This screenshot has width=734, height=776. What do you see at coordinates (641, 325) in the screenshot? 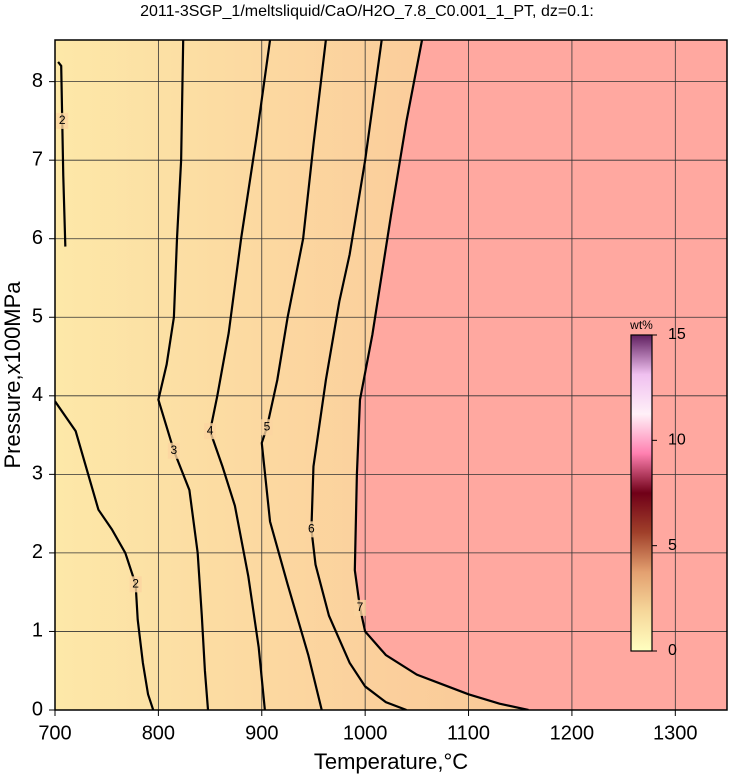
I see `colorbar-label: wt%` at bounding box center [641, 325].